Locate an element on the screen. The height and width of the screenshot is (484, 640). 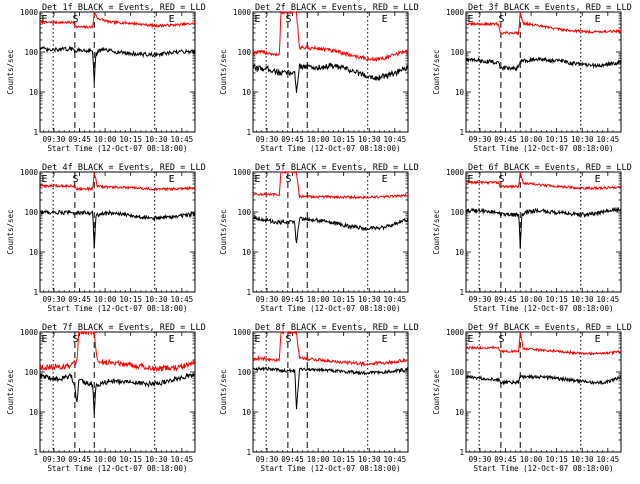
panel-title: Det 4f BLACK = Events, RED = LLD is located at coordinates (124, 168).